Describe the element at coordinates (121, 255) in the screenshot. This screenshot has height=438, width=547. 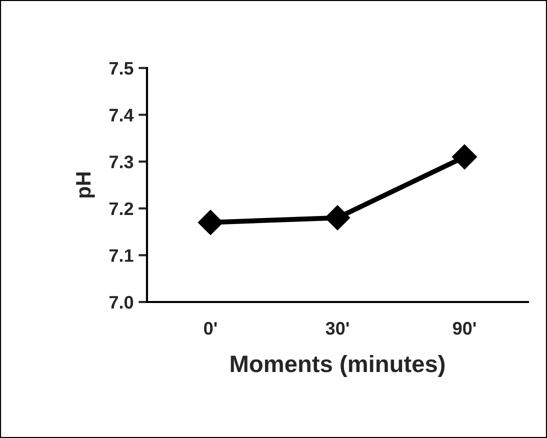
I see `y-tick-label: 7.1` at that location.